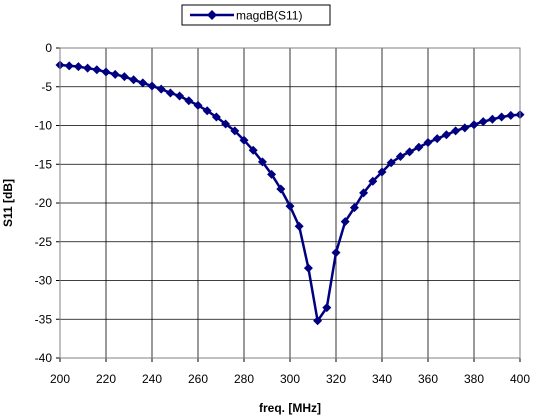 This screenshot has height=419, width=537. Describe the element at coordinates (290, 408) in the screenshot. I see `x-axis-title: freq. [MHz]` at that location.